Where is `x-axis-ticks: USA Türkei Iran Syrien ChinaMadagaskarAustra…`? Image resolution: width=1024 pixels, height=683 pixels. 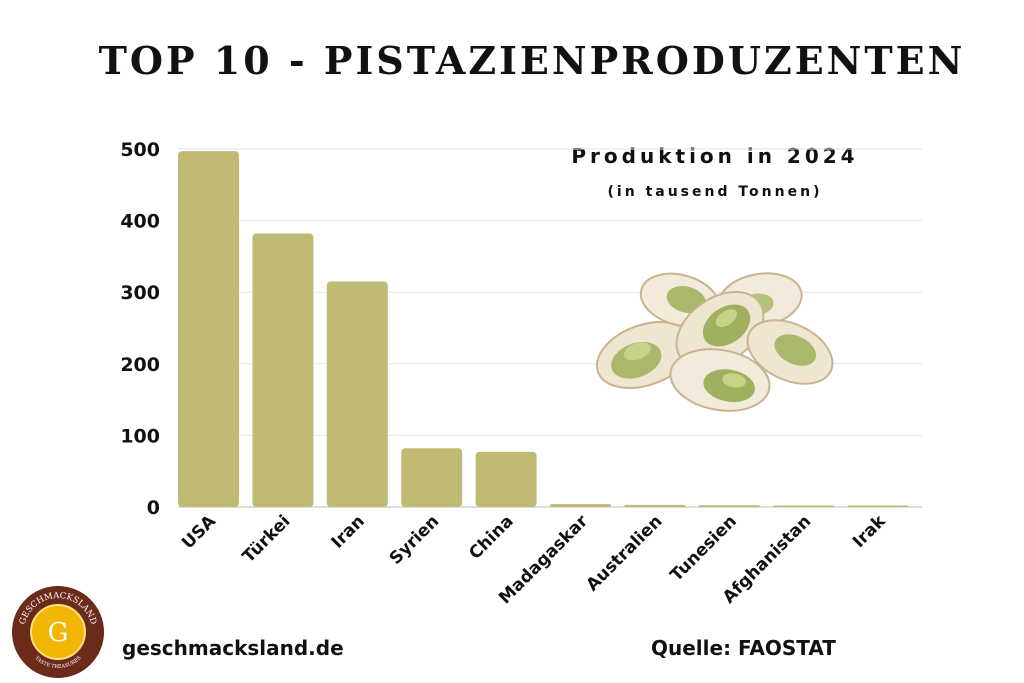
x-axis-ticks: USA Türkei Iran Syrien ChinaMadagaskarAustra… is located at coordinates (534, 559).